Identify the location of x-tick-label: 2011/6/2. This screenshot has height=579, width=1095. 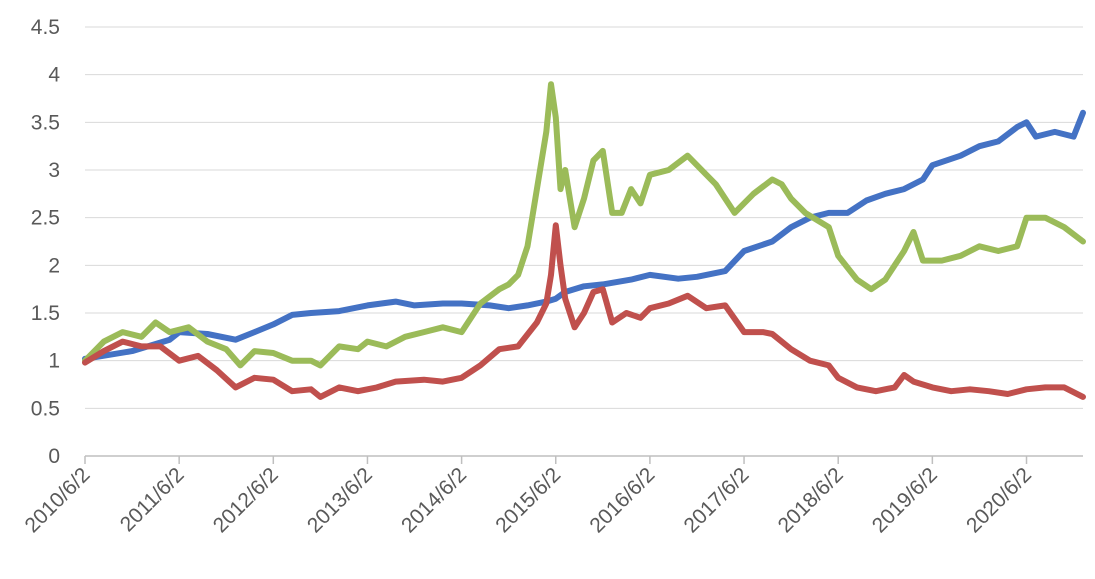
(152, 499).